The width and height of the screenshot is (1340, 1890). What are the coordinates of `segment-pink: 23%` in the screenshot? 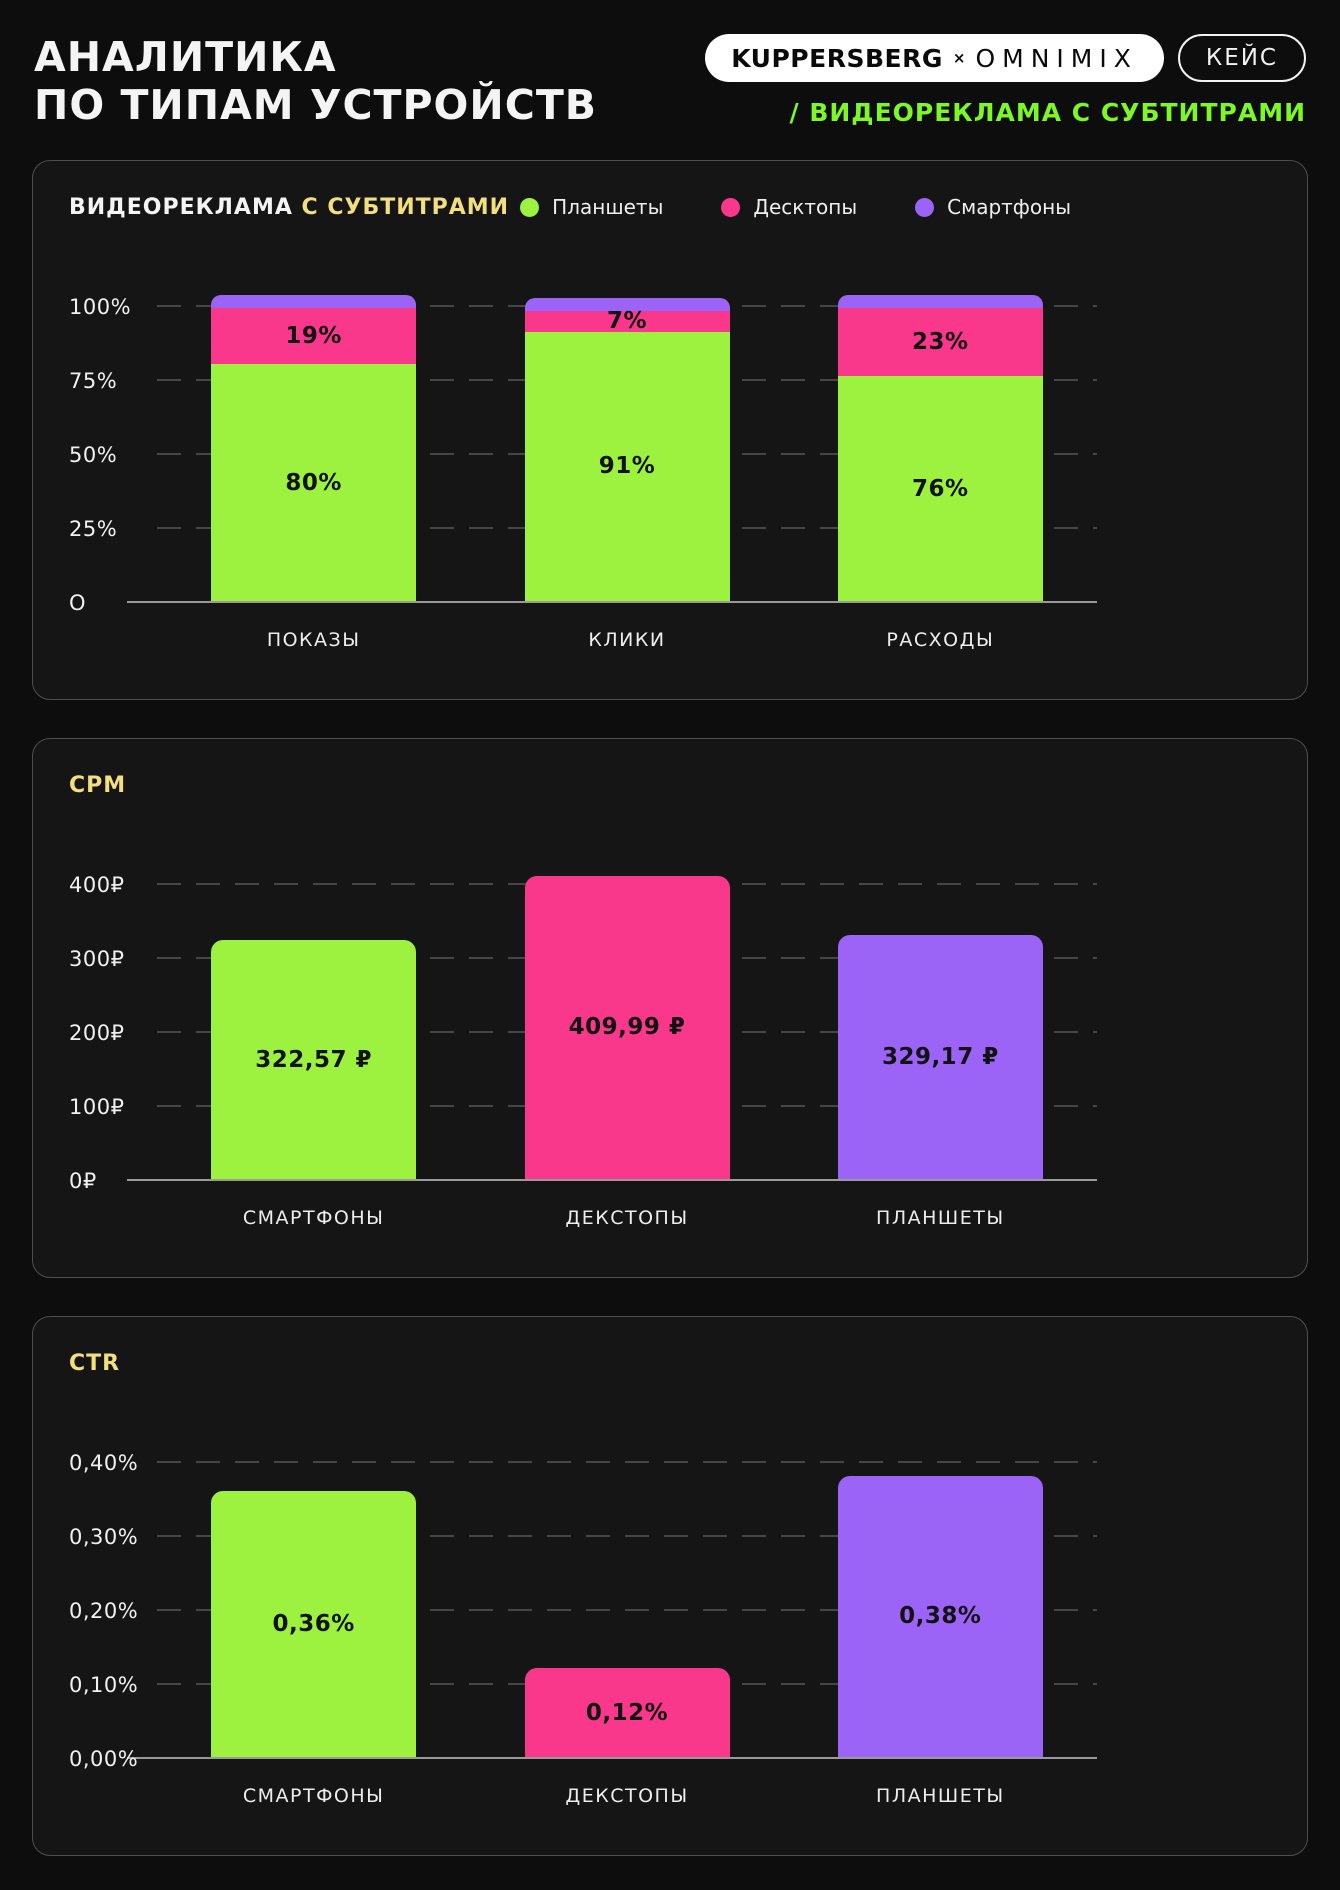 It's located at (940, 342).